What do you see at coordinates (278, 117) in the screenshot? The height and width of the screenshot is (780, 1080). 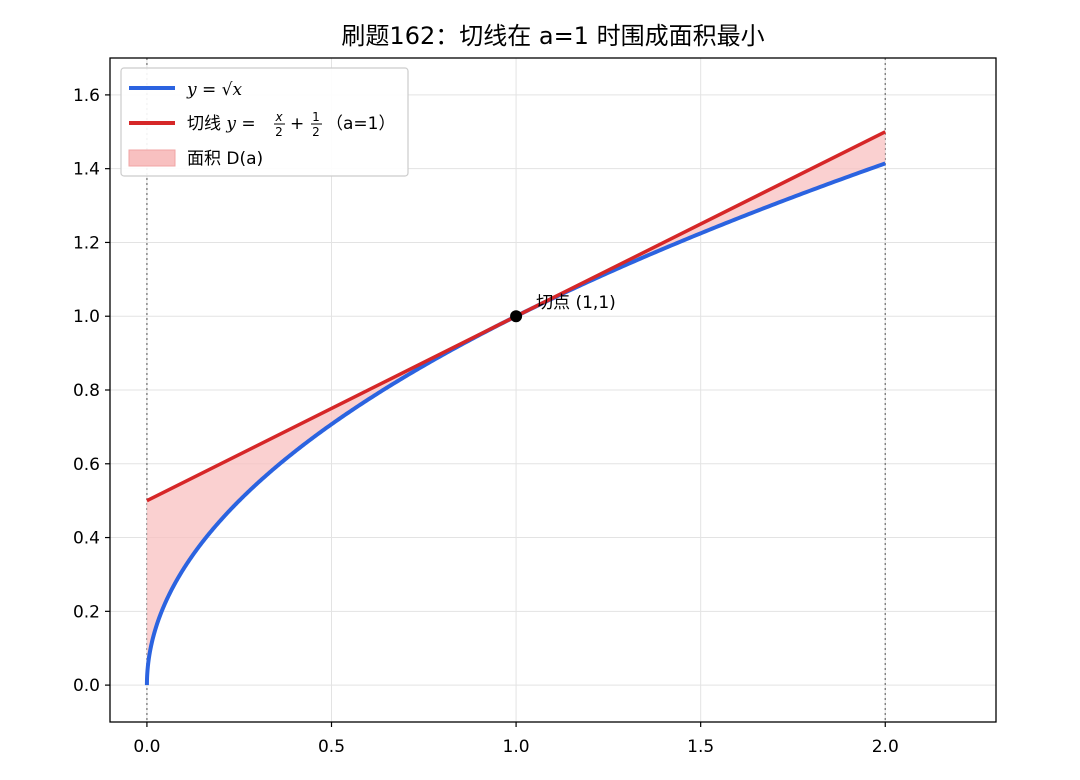 I see `legend-frac1-num: x` at bounding box center [278, 117].